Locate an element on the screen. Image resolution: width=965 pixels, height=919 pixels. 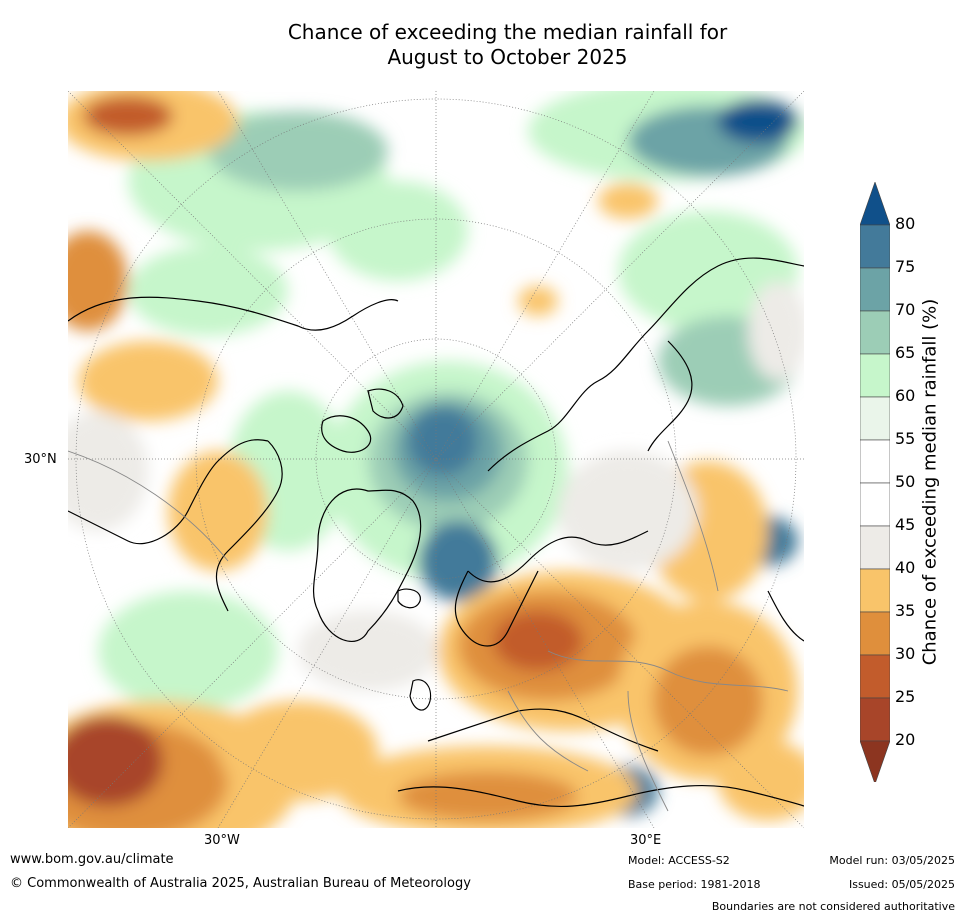
cbar-tick-70: 70 is located at coordinates (905, 309).